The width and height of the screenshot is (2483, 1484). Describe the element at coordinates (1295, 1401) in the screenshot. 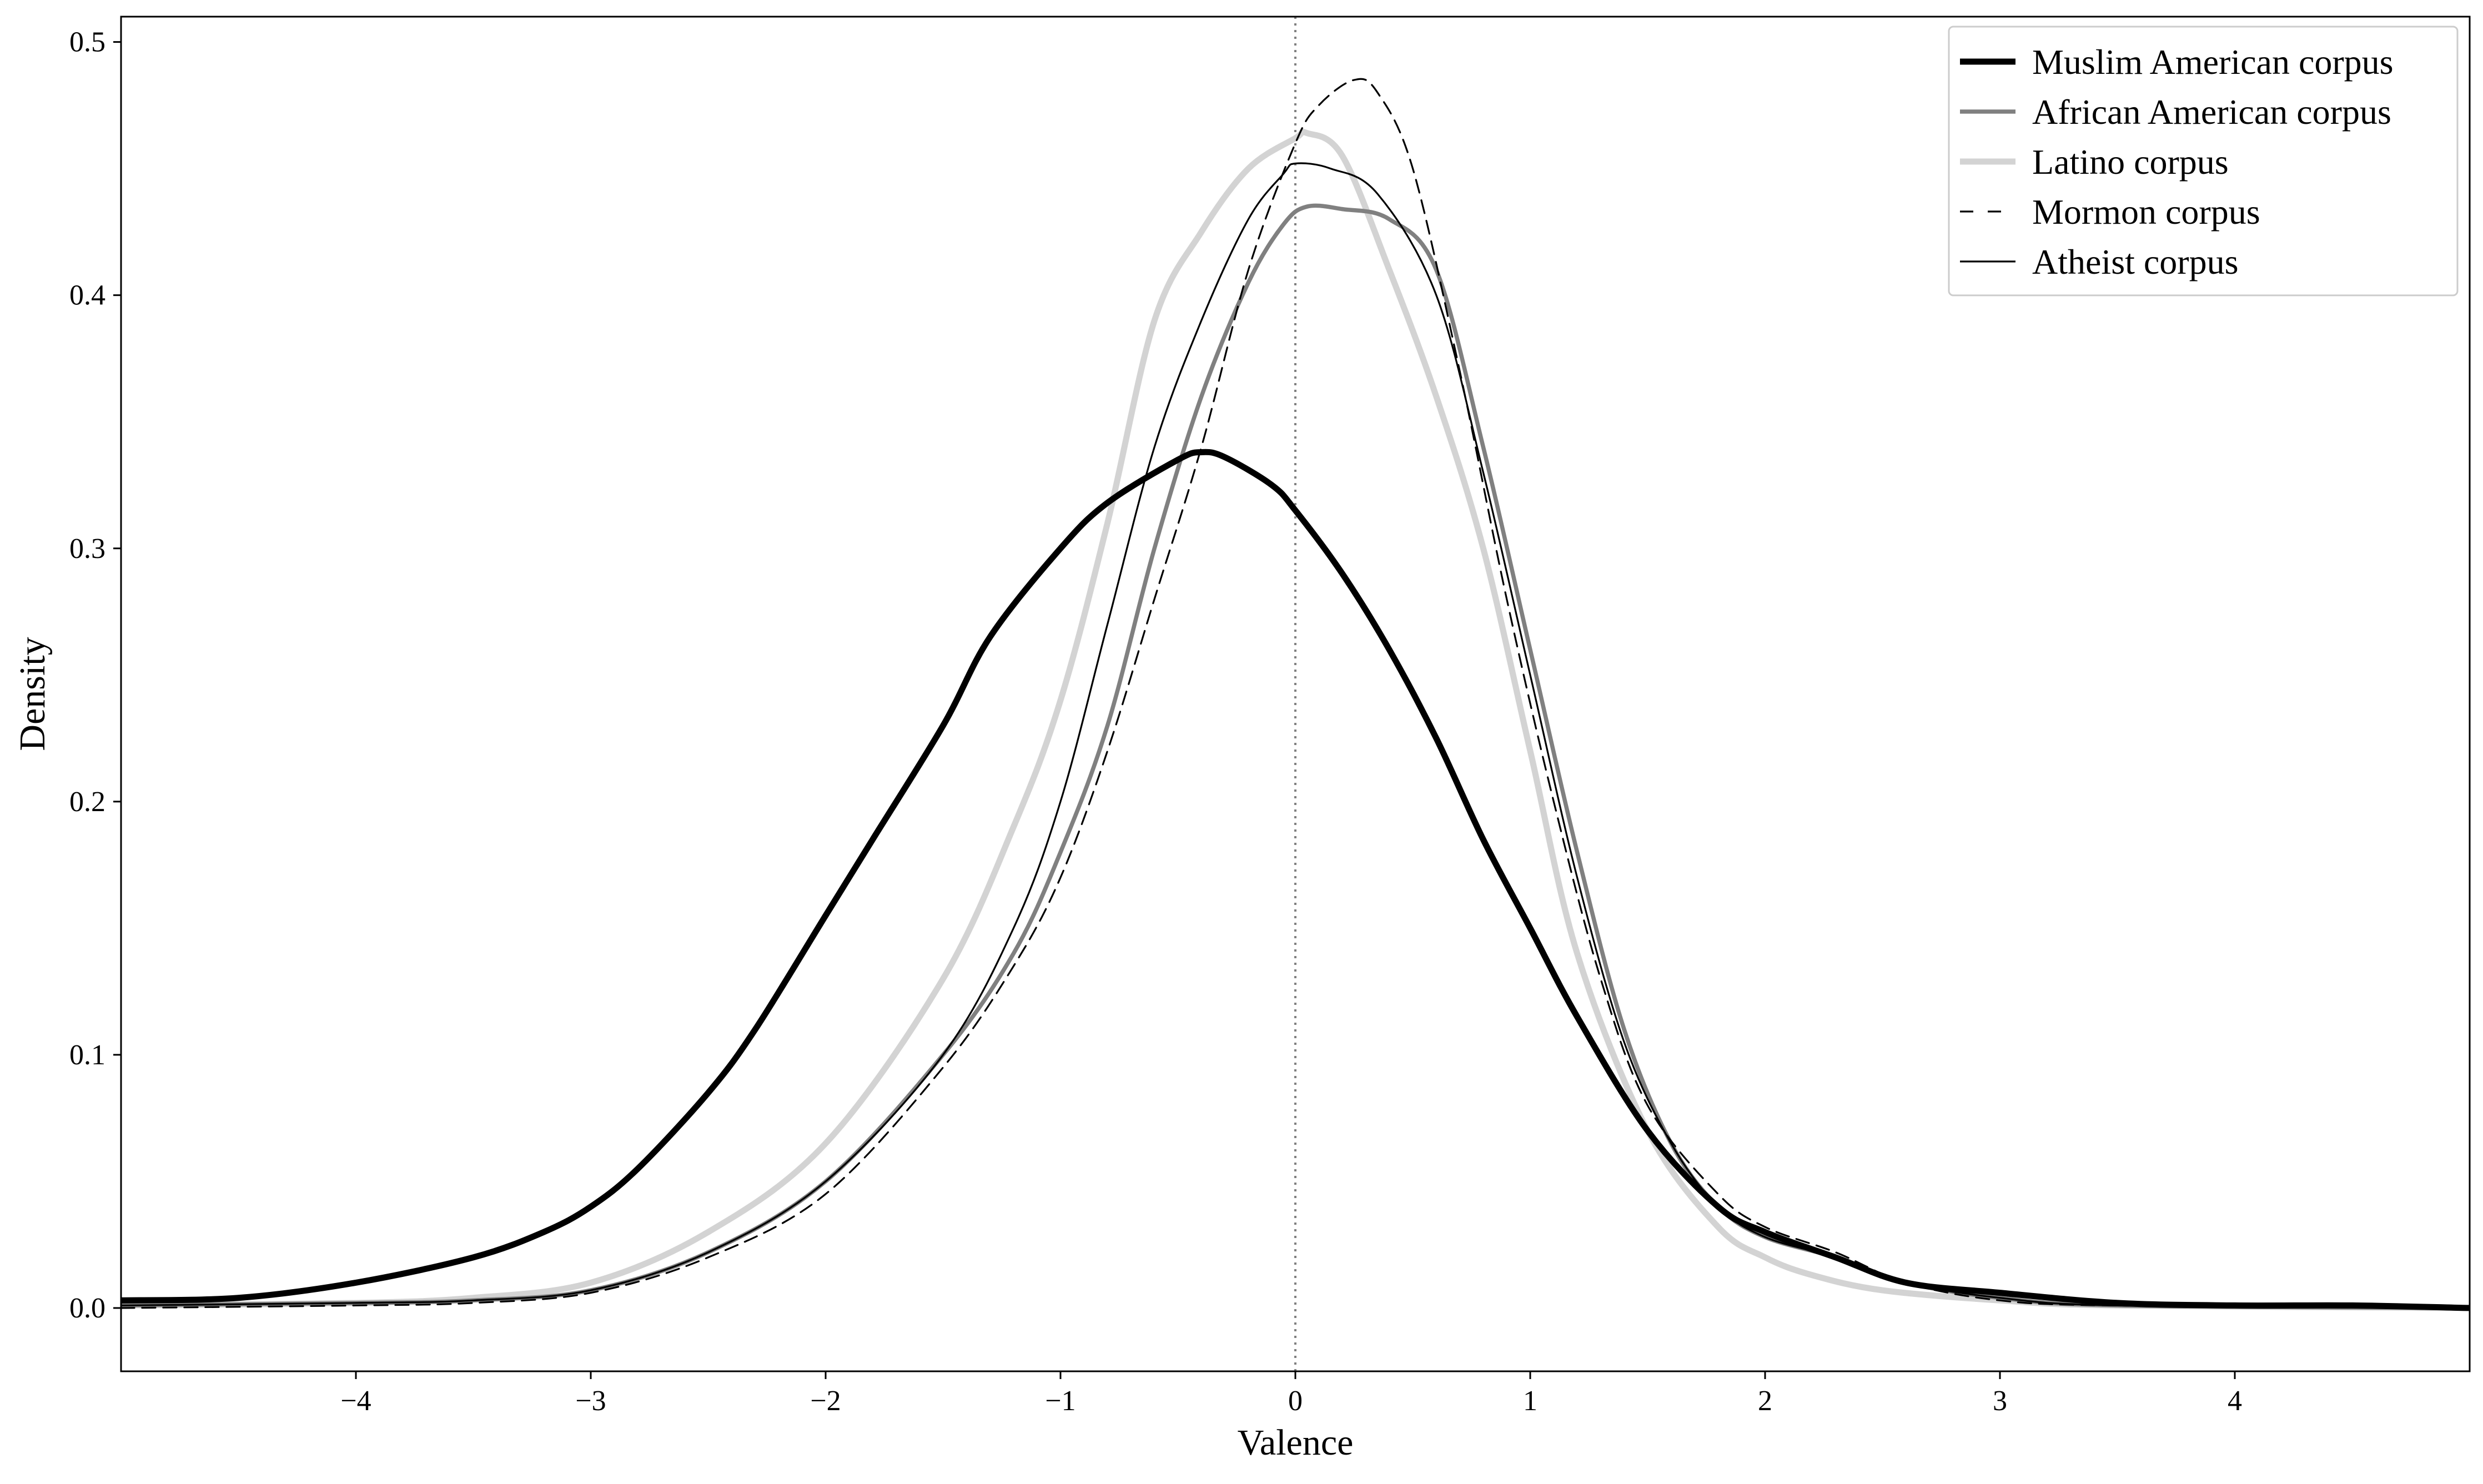

I see `x-tick-label: 0` at that location.